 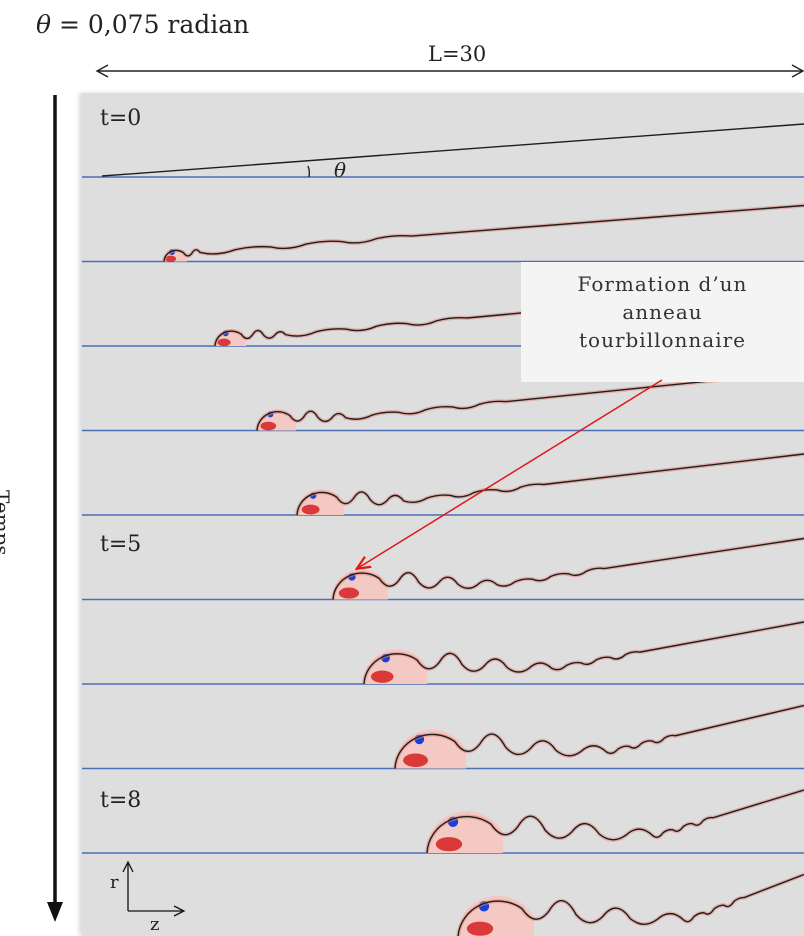 I want to click on theta-angle-label: θ, so click(x=340, y=170).